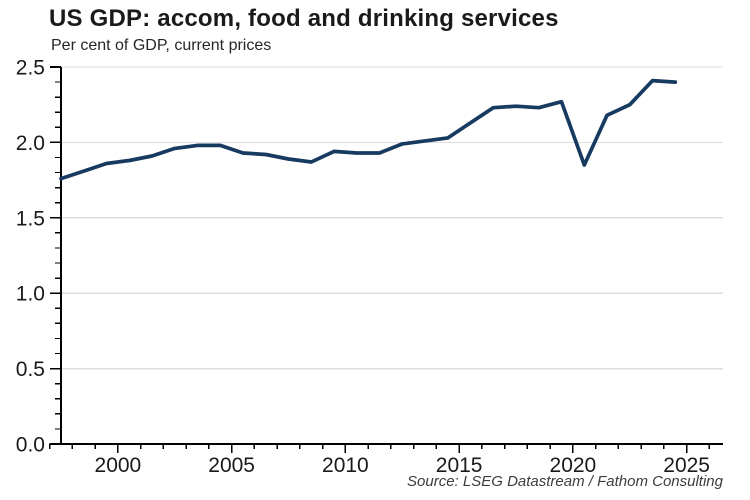  I want to click on x-tick-label: 2015, so click(459, 465).